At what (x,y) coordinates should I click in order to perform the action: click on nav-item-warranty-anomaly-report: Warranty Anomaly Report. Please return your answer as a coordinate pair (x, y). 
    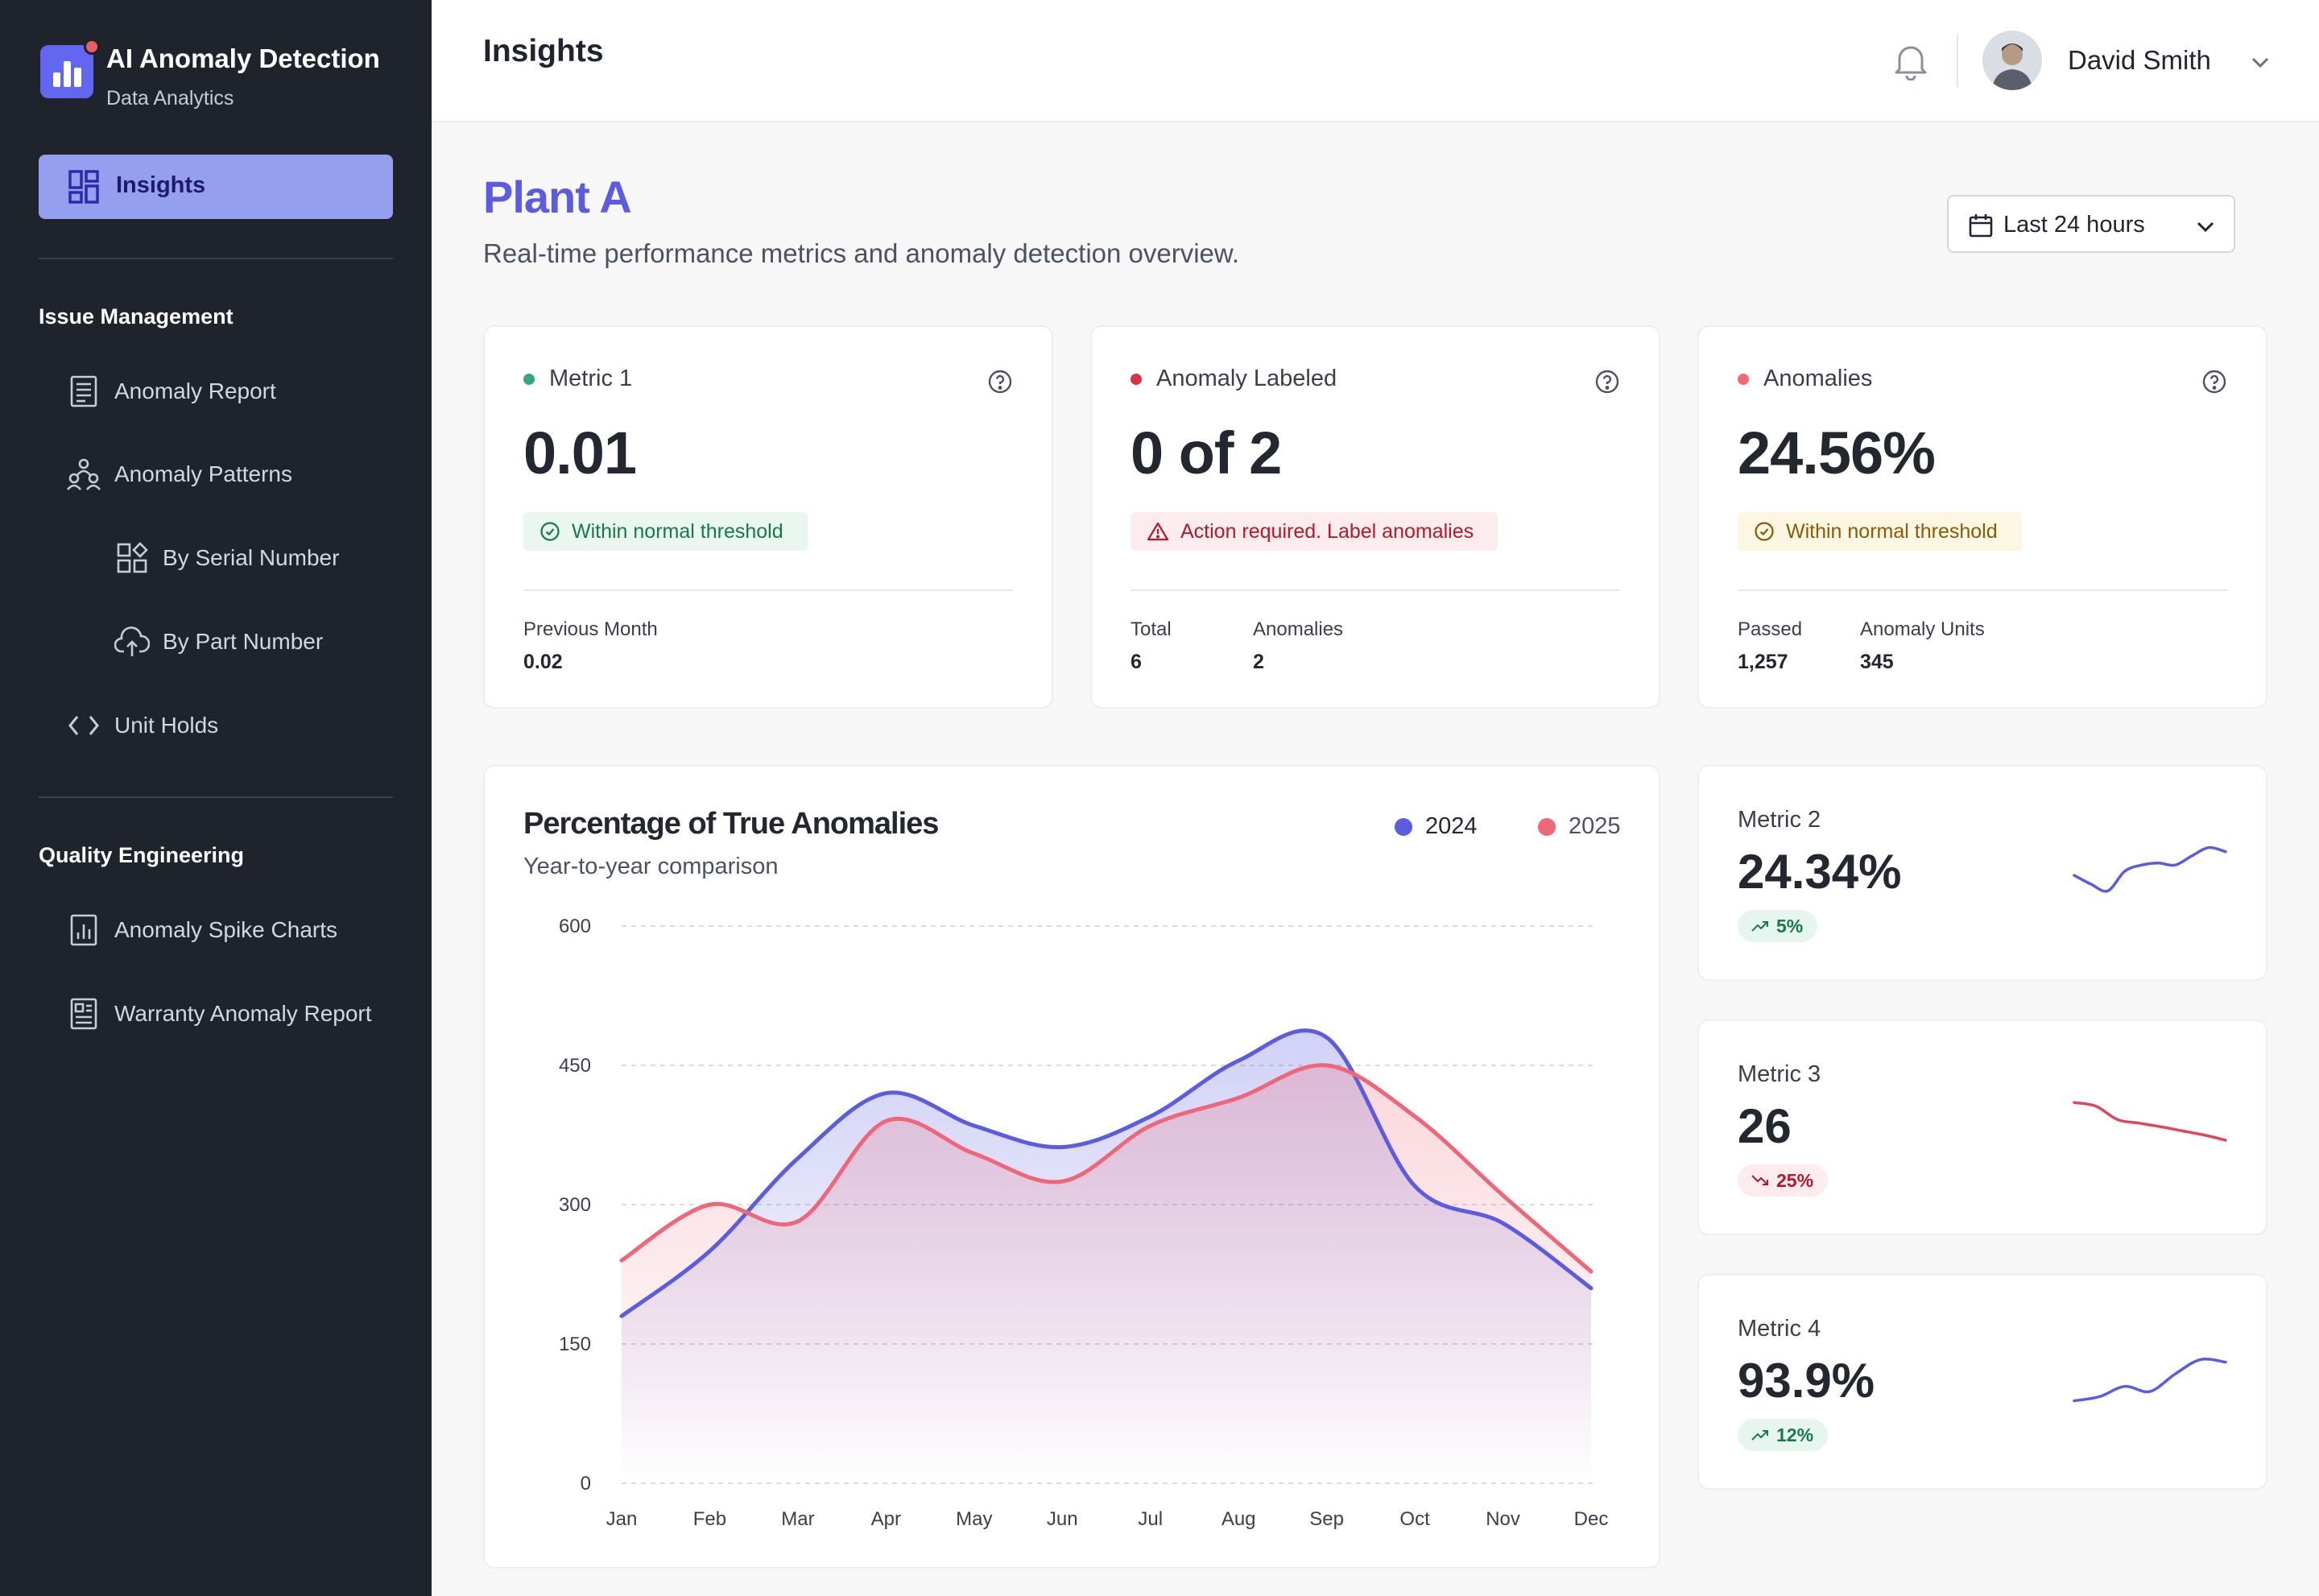
    Looking at the image, I should click on (219, 1014).